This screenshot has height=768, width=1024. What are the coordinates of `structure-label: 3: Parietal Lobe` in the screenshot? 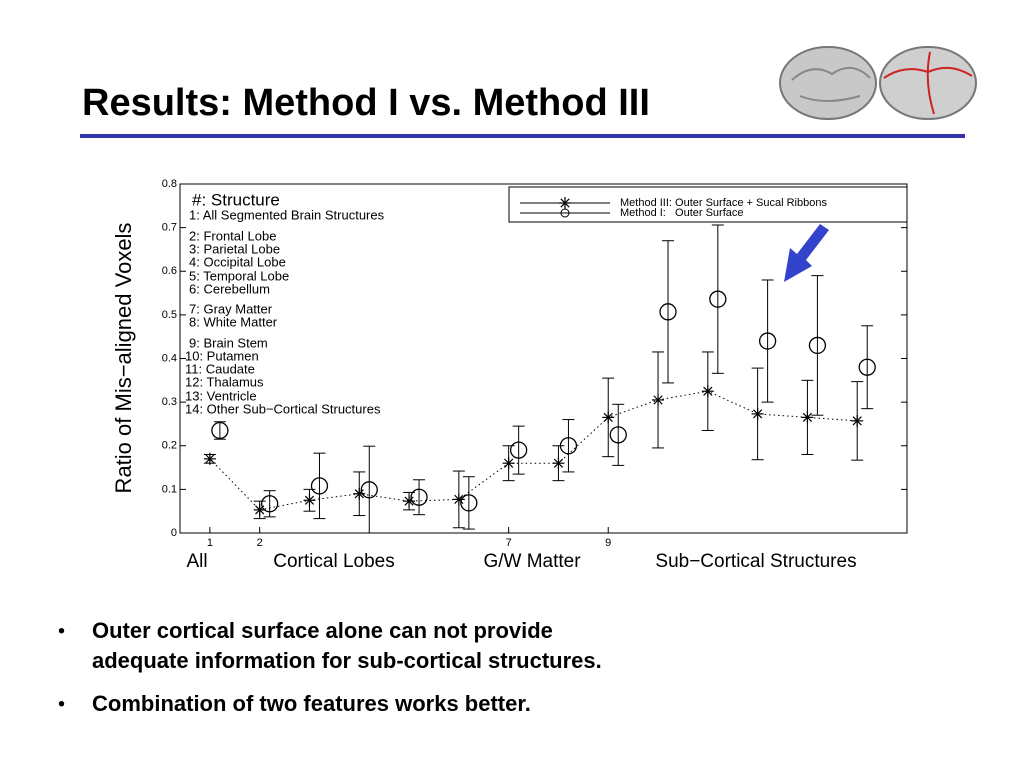 It's located at (234, 248).